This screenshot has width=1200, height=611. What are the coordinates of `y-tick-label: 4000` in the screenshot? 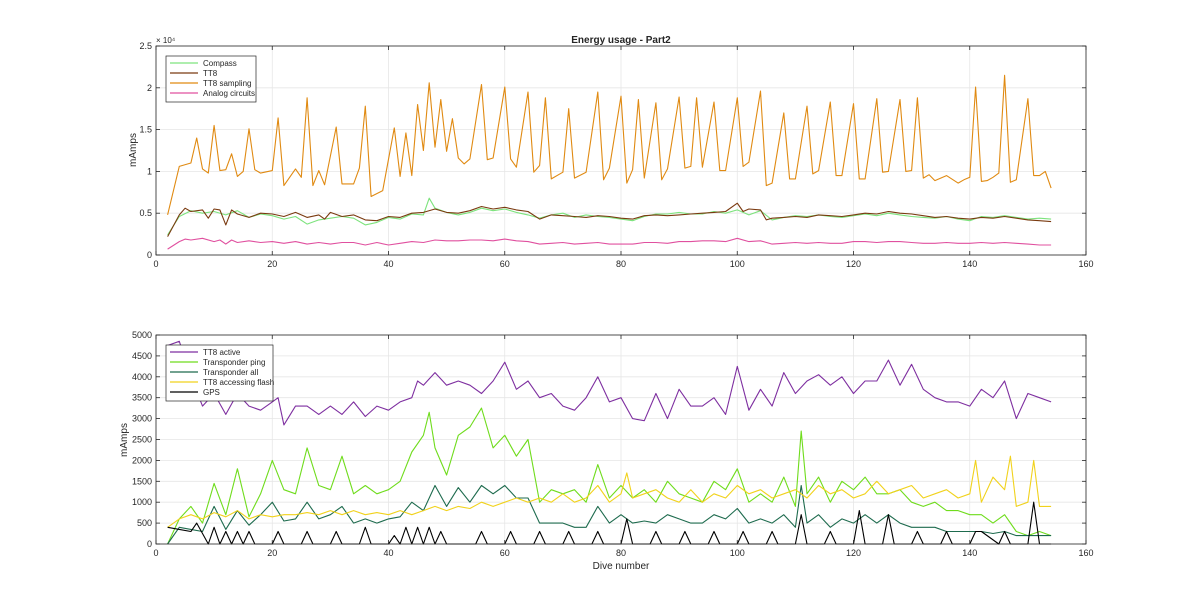 It's located at (142, 377).